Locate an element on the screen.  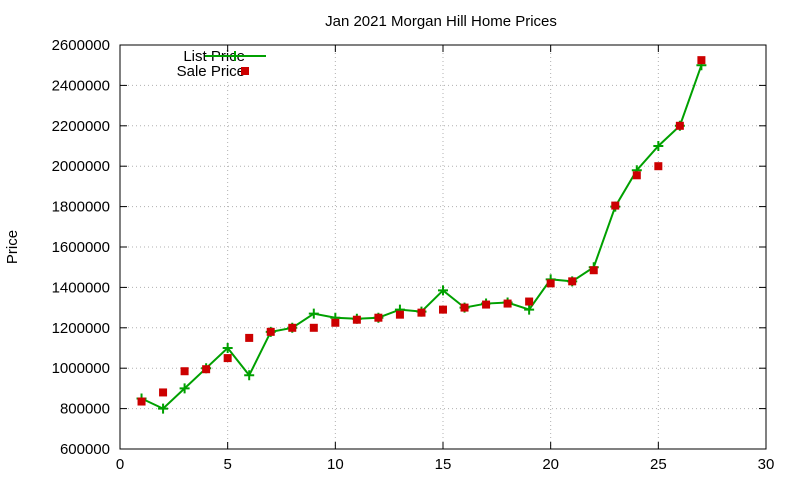
y-tick-label: 600000 is located at coordinates (85, 449).